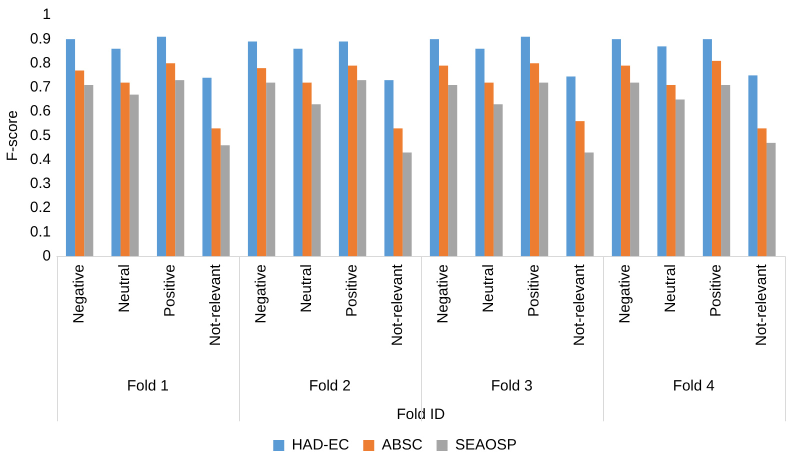 The image size is (788, 463). What do you see at coordinates (40, 87) in the screenshot?
I see `y-tick-label: 0.7` at bounding box center [40, 87].